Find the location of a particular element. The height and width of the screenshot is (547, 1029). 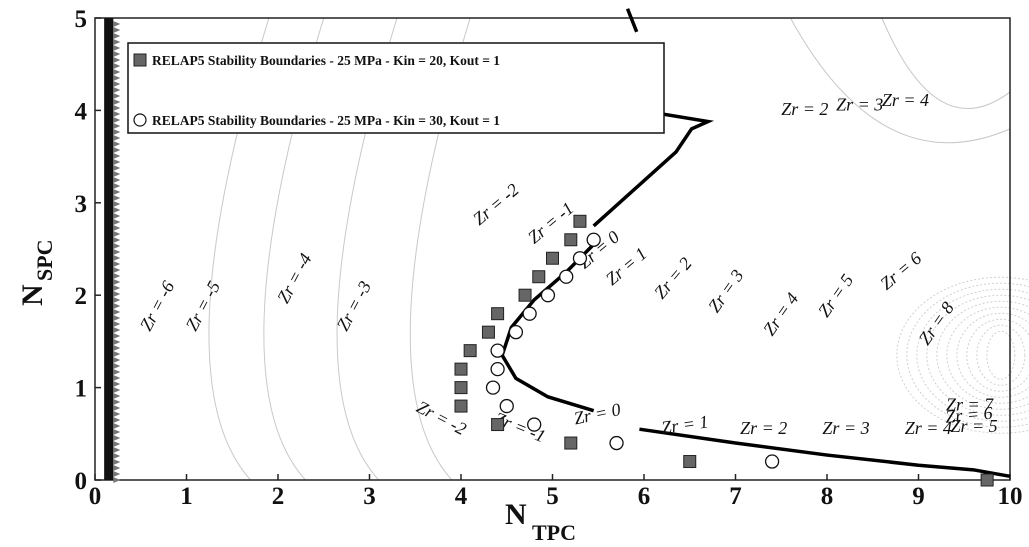

y-axis-label-subscript: SPC is located at coordinates (44, 260).